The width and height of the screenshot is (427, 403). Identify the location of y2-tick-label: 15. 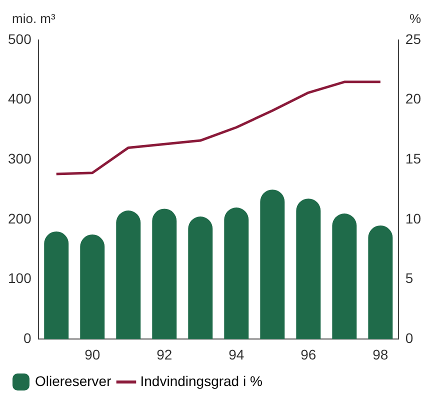
(413, 158).